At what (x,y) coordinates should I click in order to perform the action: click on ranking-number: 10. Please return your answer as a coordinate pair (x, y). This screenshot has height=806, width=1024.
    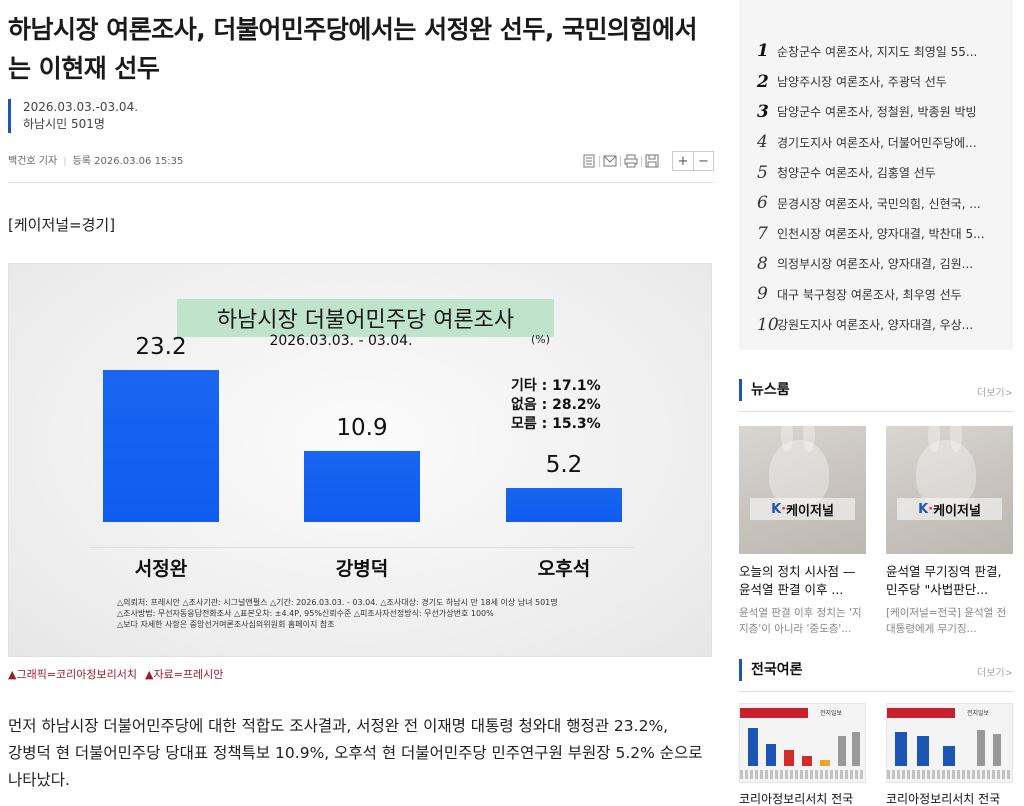
    Looking at the image, I should click on (768, 324).